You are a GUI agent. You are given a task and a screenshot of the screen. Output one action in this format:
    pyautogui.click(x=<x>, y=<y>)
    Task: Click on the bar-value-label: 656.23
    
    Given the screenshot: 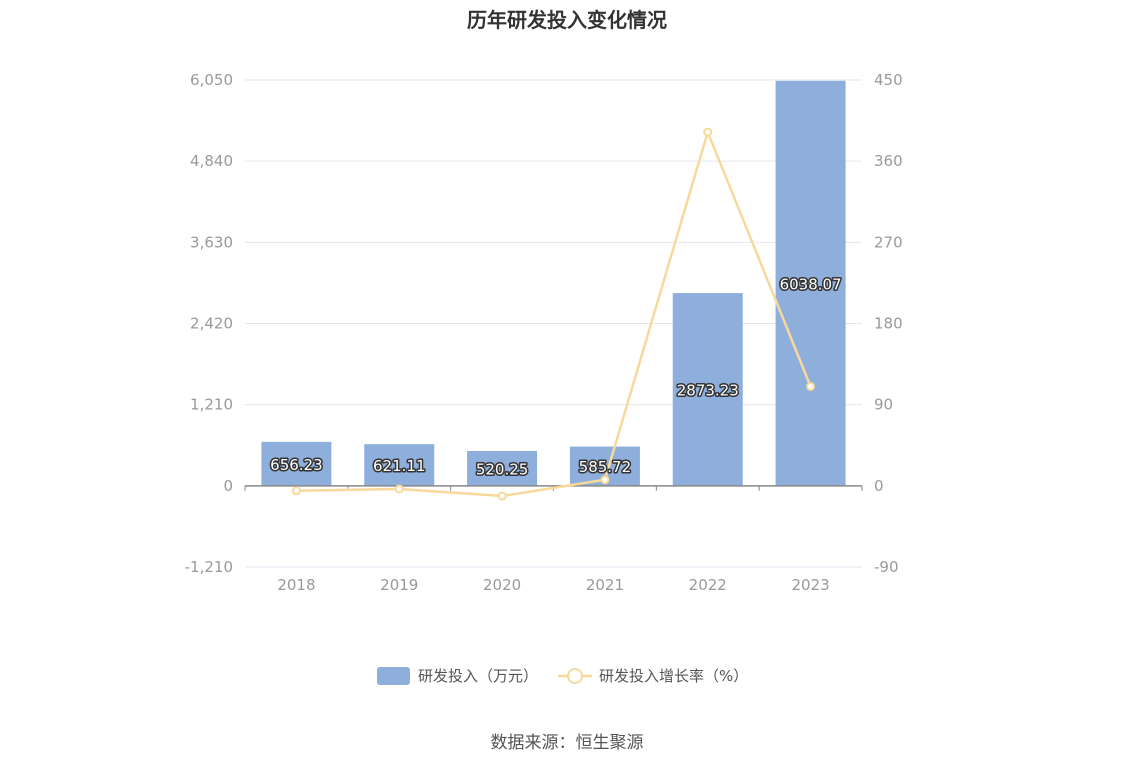 What is the action you would take?
    pyautogui.click(x=296, y=465)
    